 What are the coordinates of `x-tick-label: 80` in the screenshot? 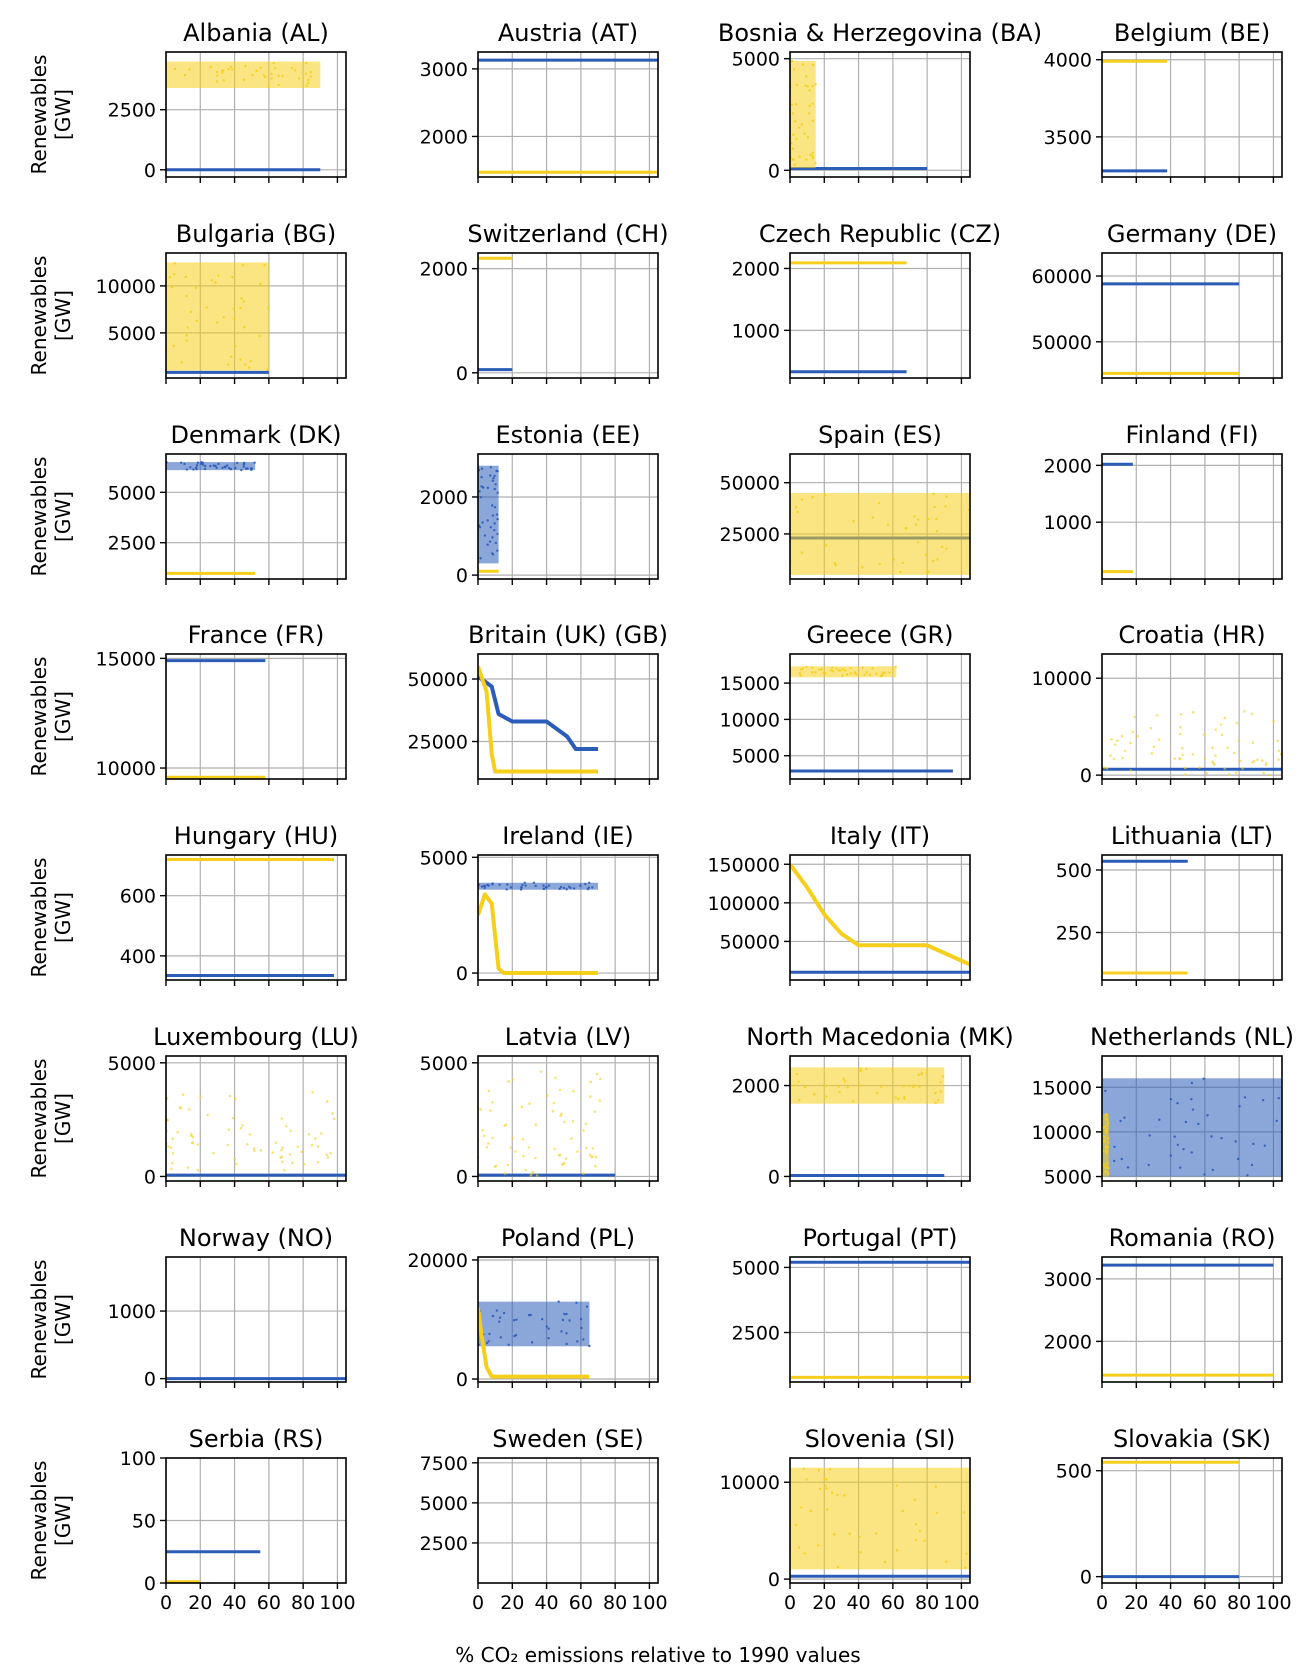 It's located at (303, 1603).